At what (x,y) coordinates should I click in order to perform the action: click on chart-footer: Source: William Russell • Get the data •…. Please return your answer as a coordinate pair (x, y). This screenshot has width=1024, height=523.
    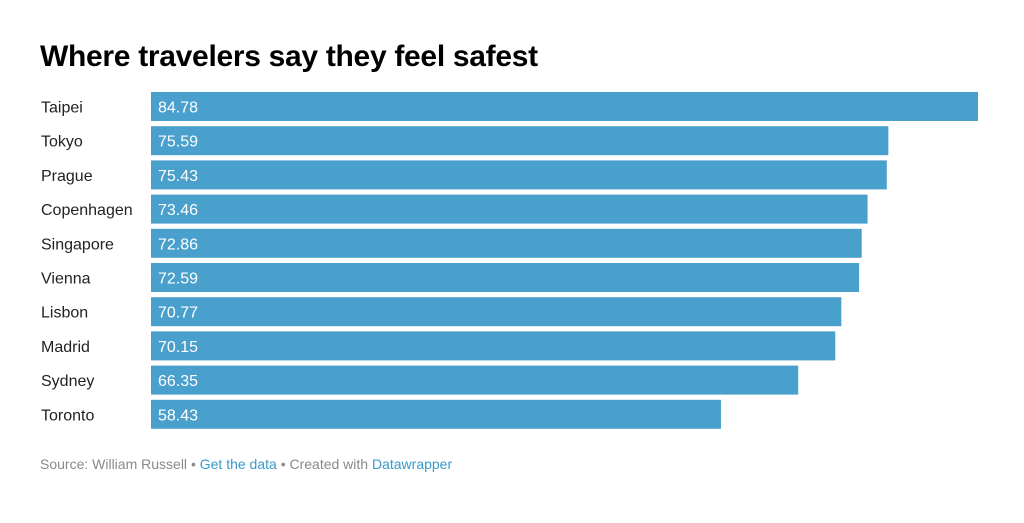
    Looking at the image, I should click on (246, 464).